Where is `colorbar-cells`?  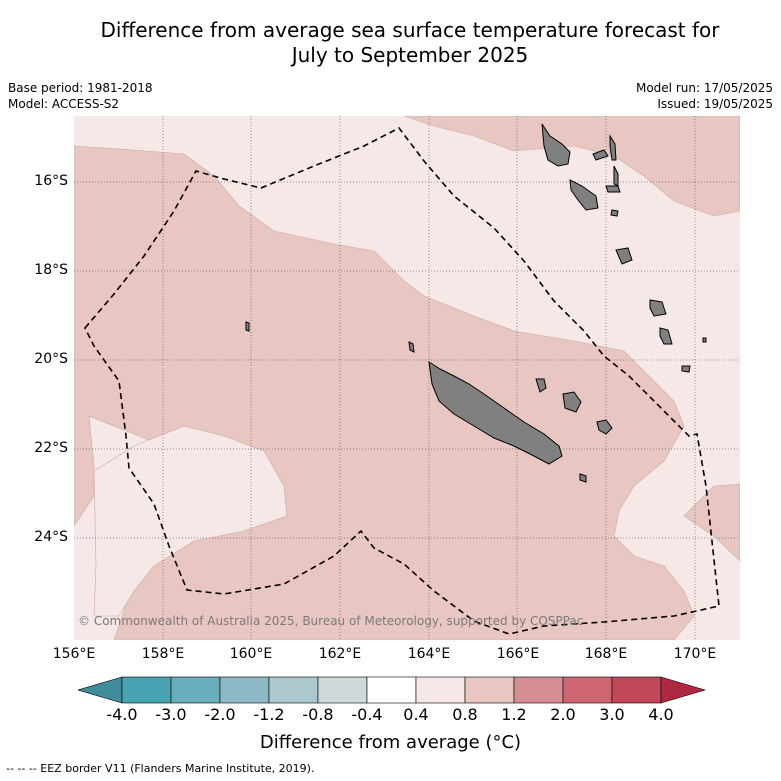 colorbar-cells is located at coordinates (392, 690).